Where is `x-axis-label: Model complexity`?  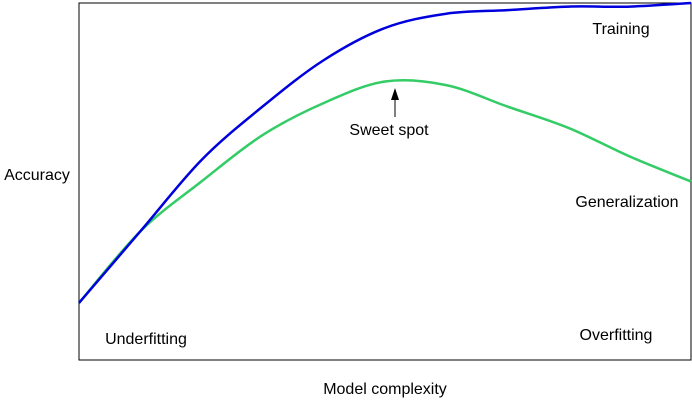
x-axis-label: Model complexity is located at coordinates (385, 389).